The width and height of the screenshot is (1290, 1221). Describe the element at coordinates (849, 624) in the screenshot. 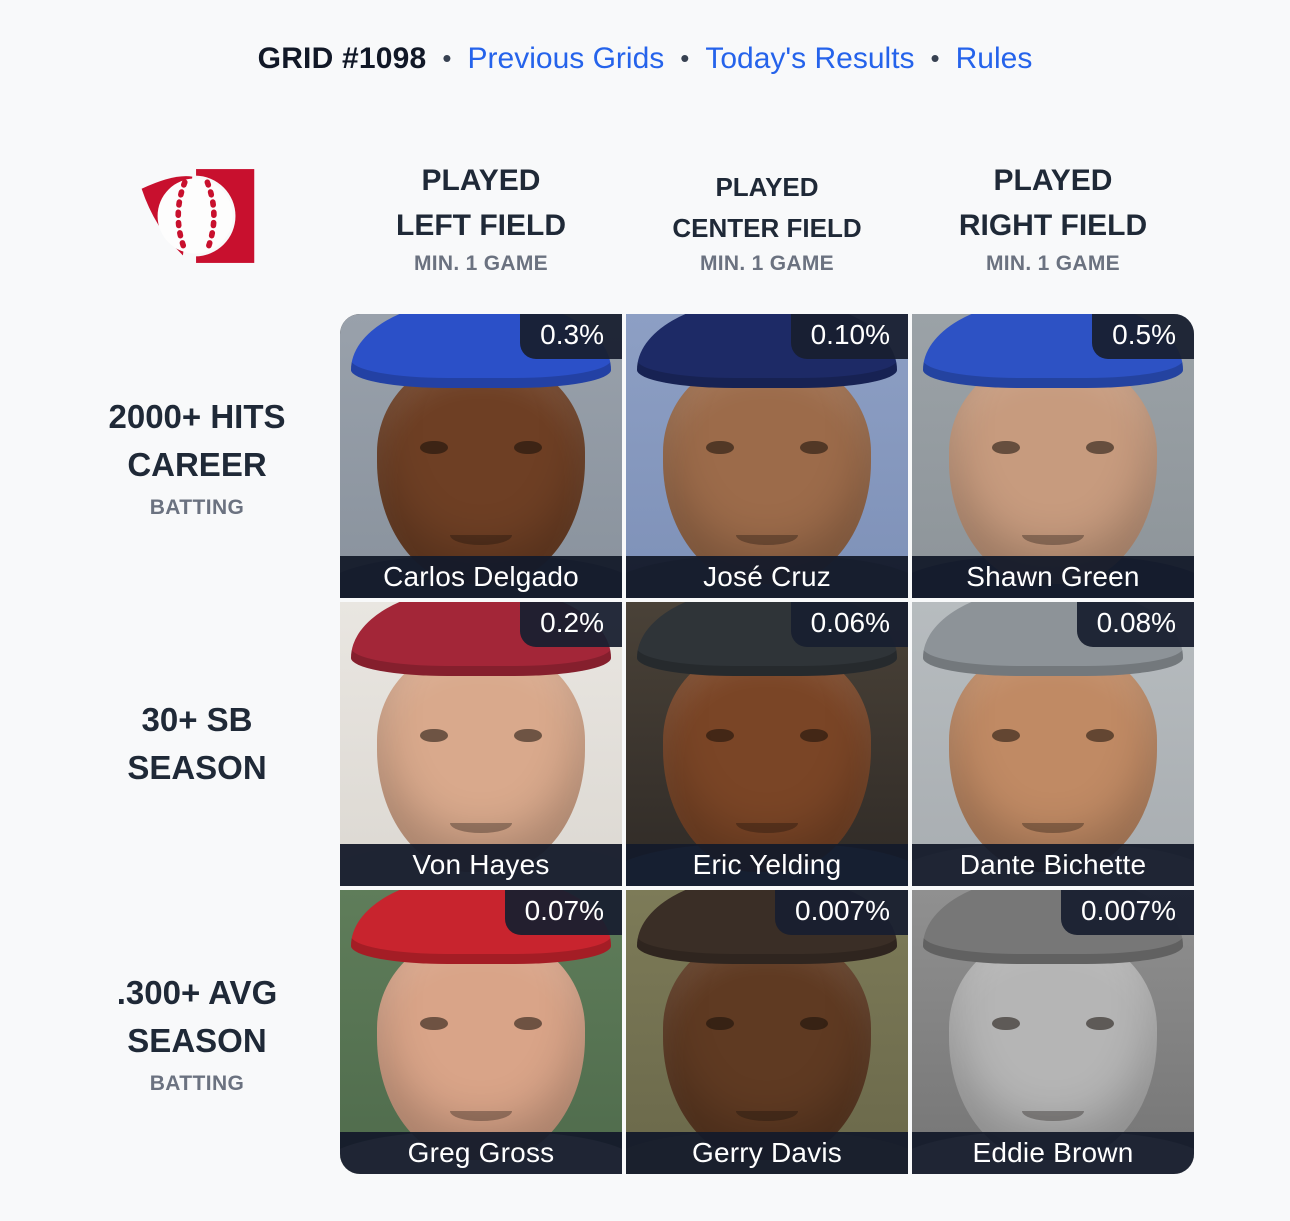

I see `rarity-badge: 0.06%` at that location.